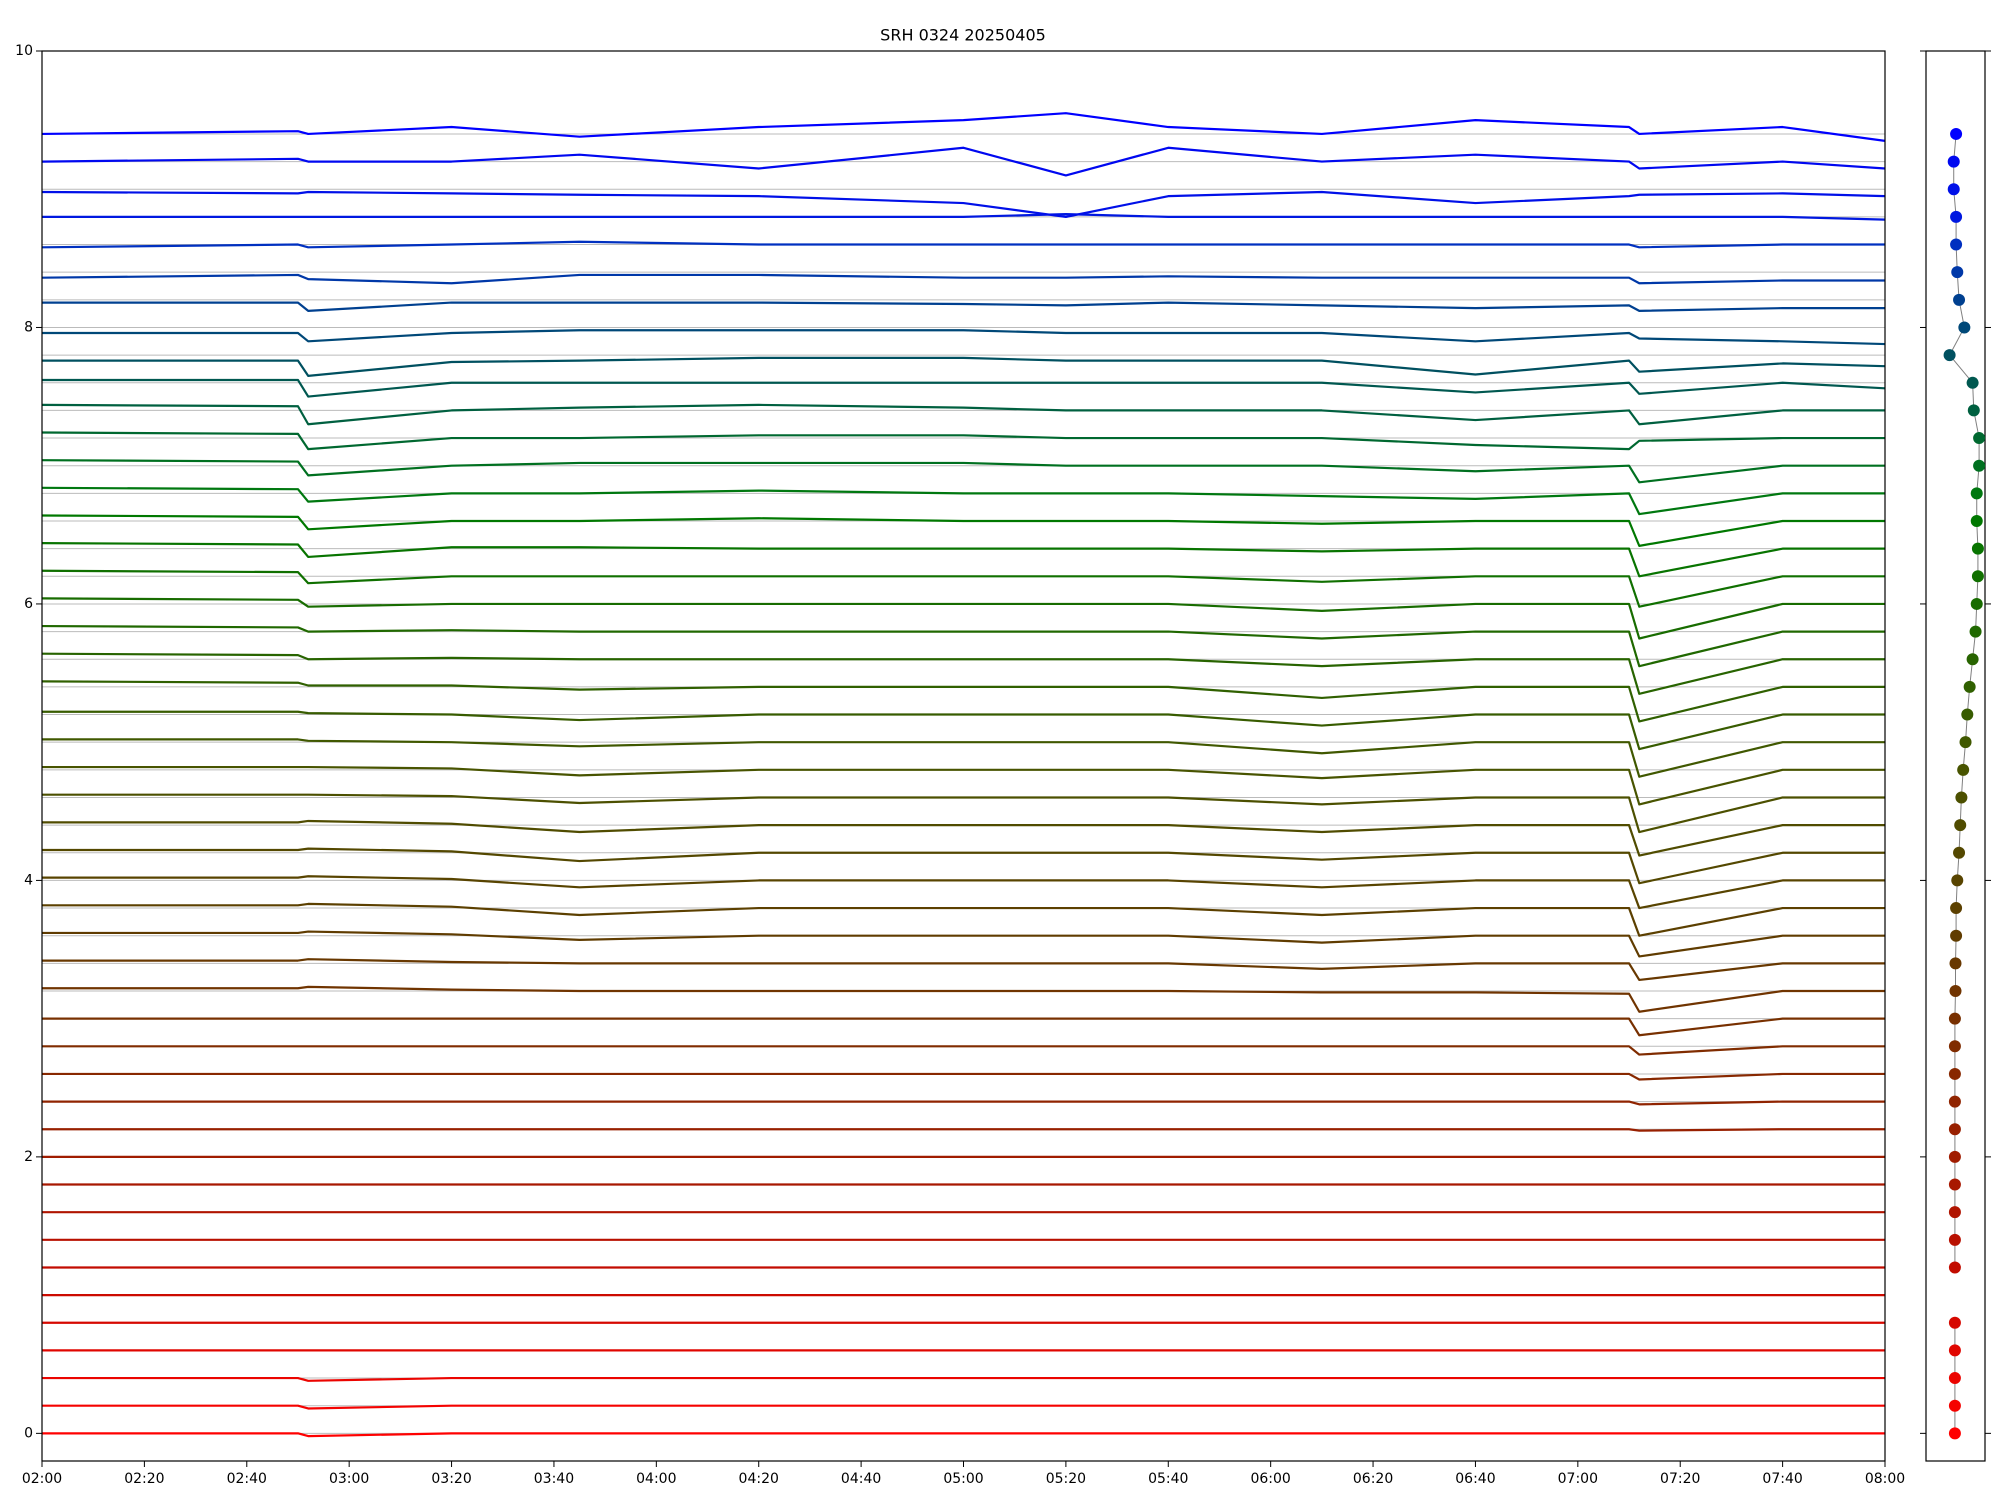 The width and height of the screenshot is (2000, 1500). Describe the element at coordinates (42, 1479) in the screenshot. I see `x-tick-label: 02:00` at that location.